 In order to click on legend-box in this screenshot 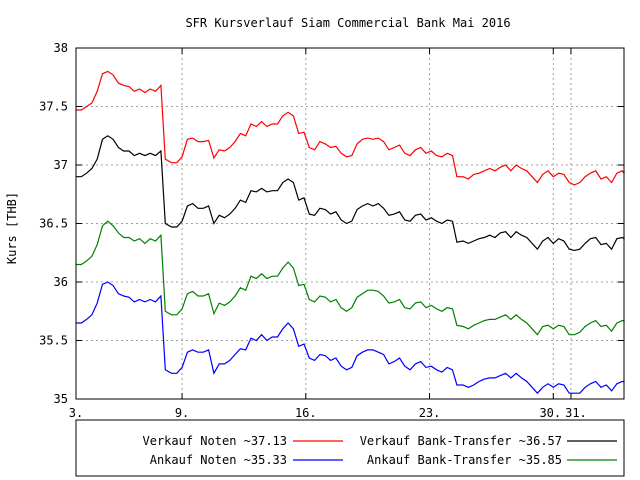, I will do `click(350, 448)`.